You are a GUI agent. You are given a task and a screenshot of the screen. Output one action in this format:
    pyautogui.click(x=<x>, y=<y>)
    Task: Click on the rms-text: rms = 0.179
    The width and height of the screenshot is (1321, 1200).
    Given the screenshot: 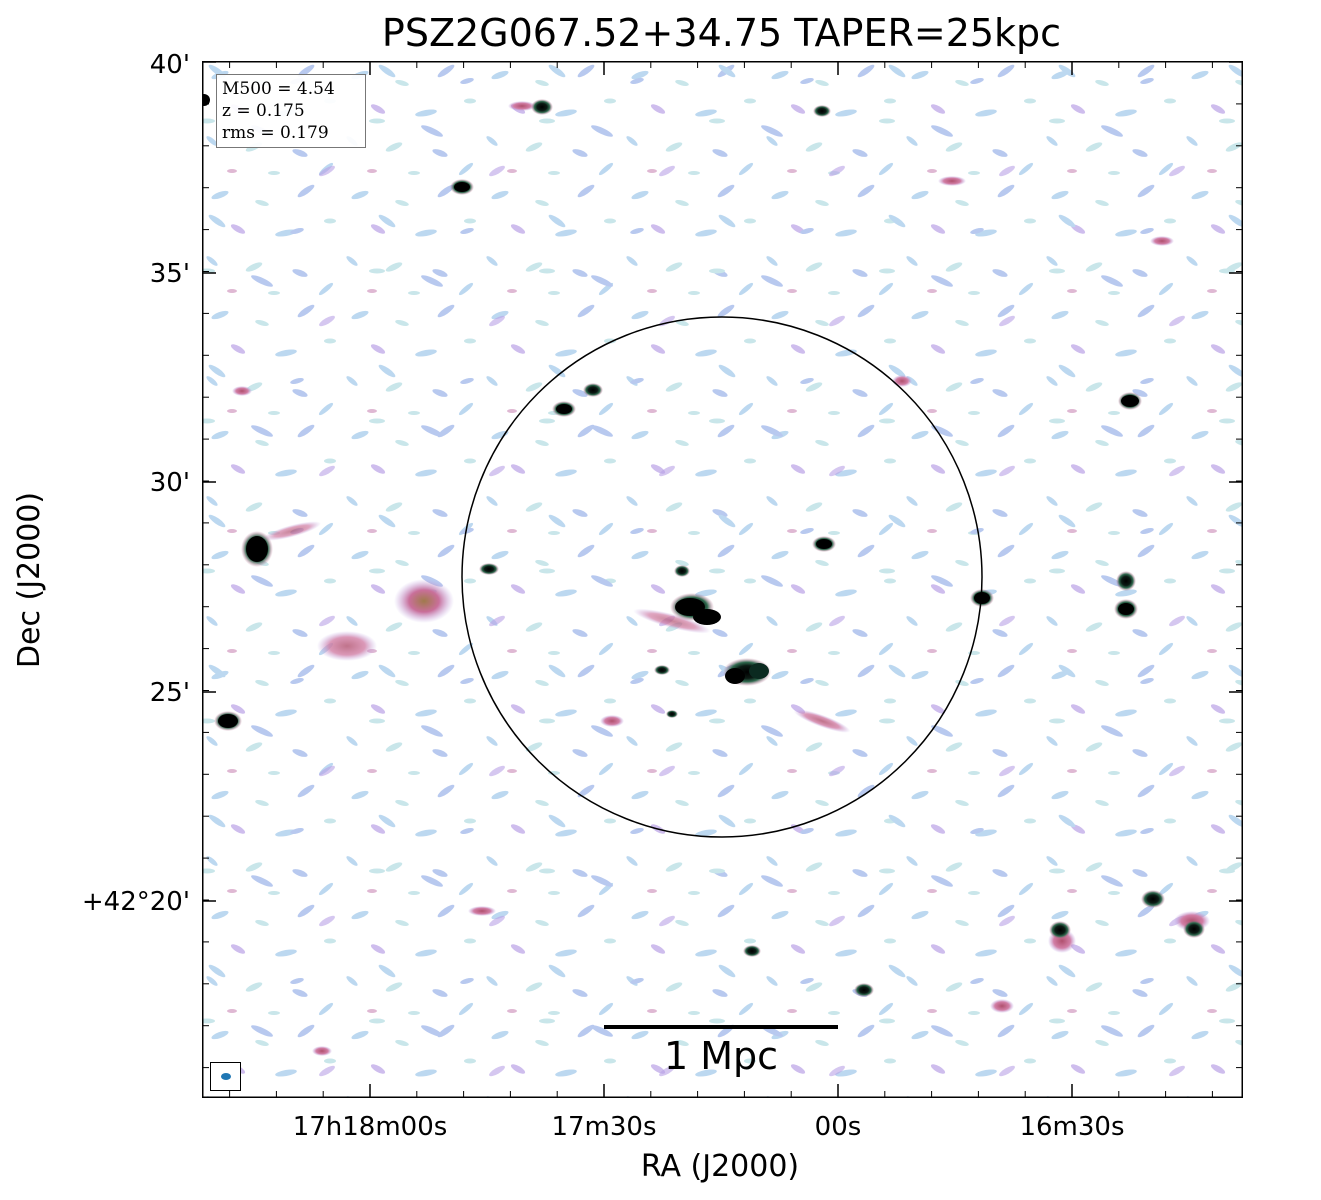 What is the action you would take?
    pyautogui.click(x=275, y=133)
    